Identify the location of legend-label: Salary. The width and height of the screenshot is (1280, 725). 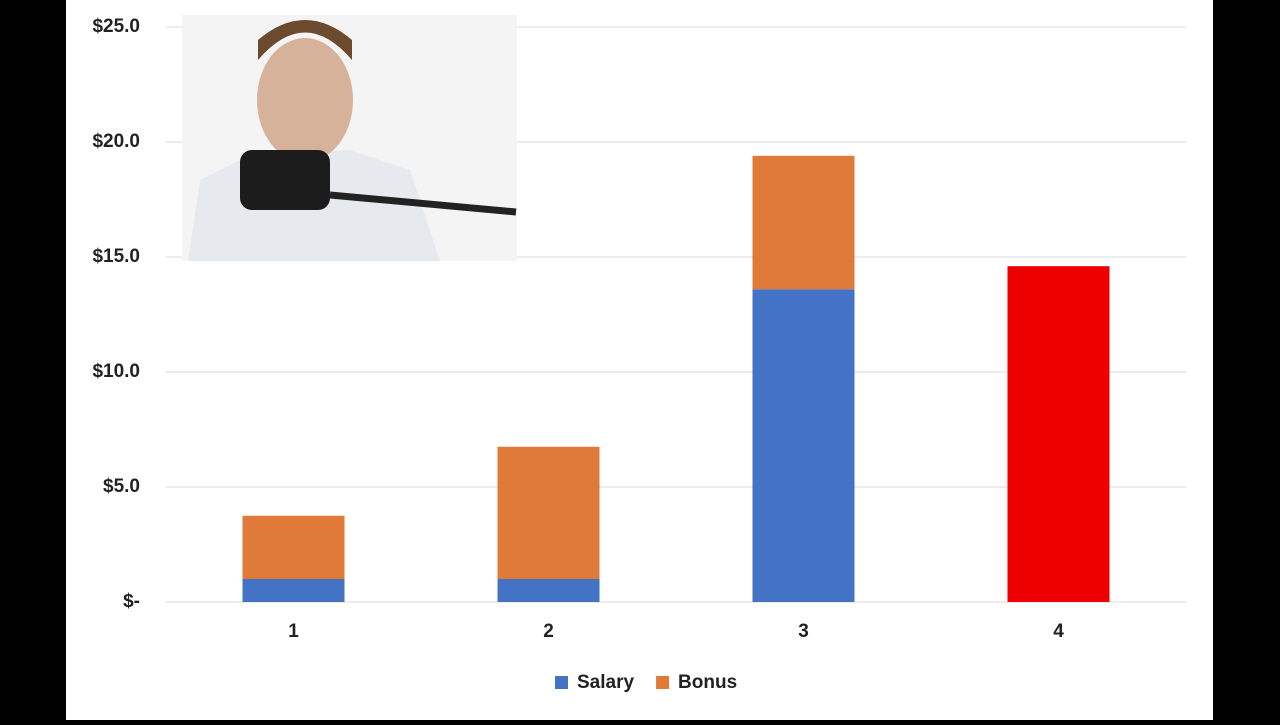
(605, 682).